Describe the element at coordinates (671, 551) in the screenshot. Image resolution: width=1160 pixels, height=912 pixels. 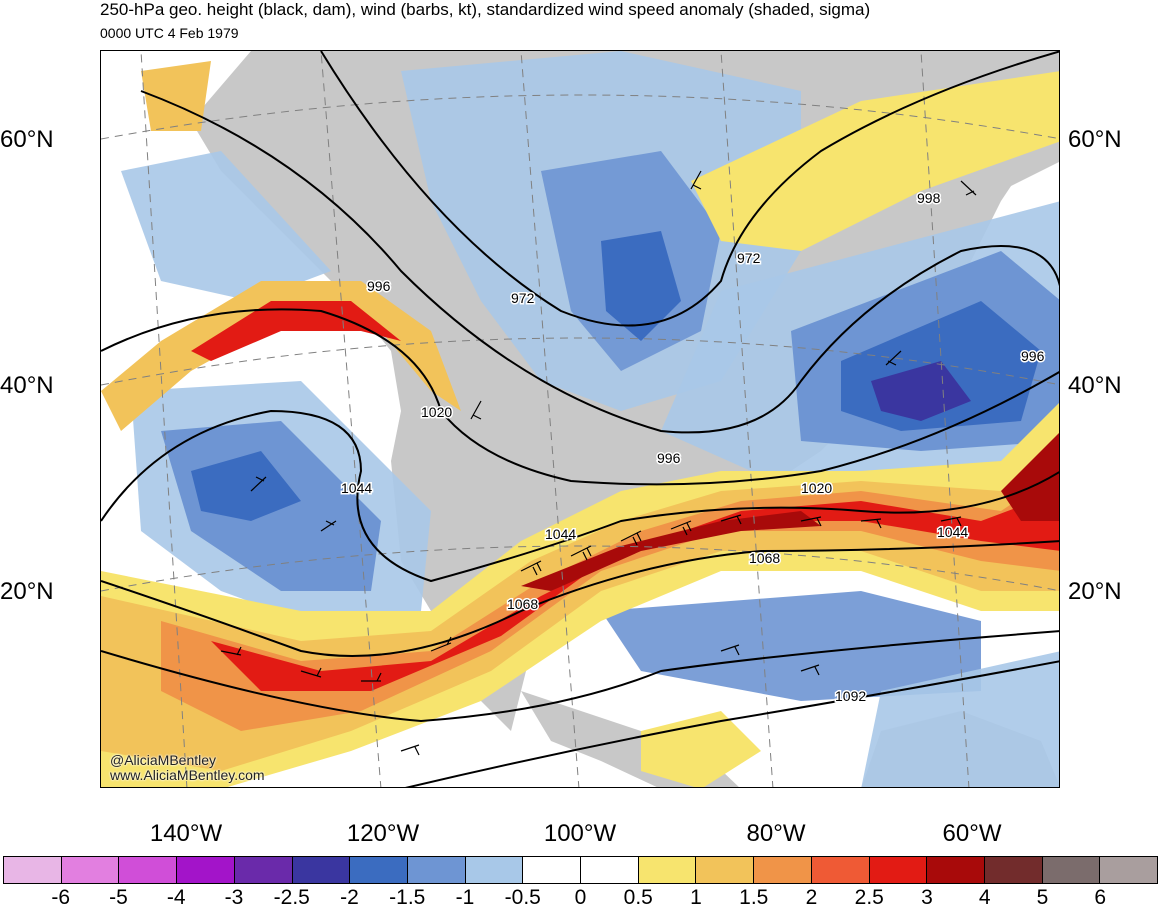
I see `positive-anomaly-jet-core` at that location.